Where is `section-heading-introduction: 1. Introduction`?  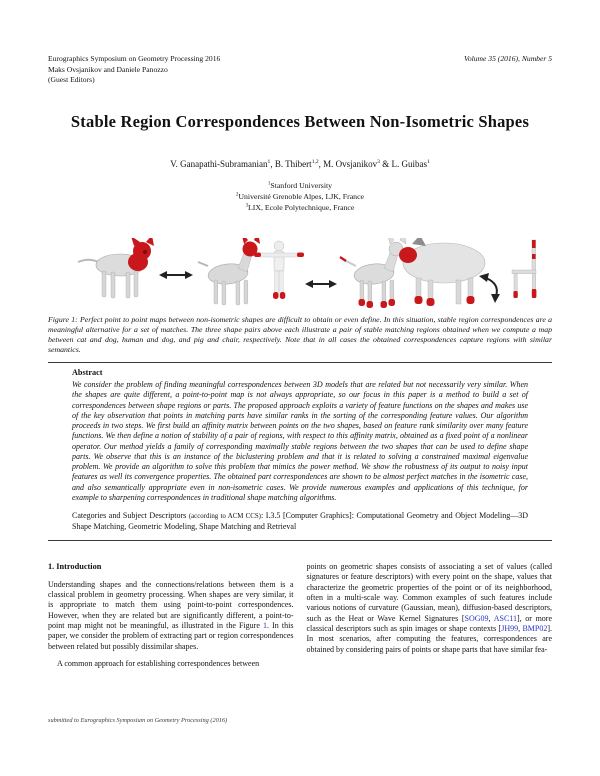 section-heading-introduction: 1. Introduction is located at coordinates (75, 567).